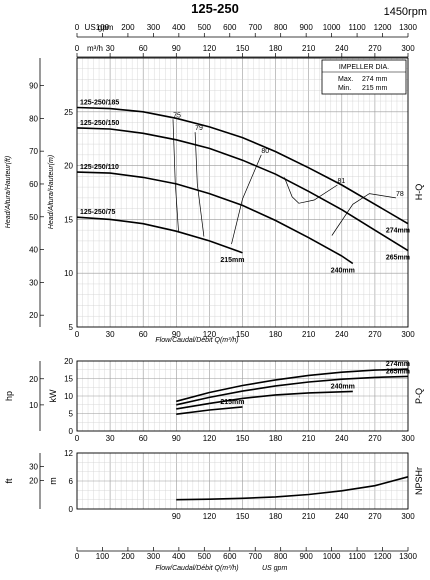 The height and width of the screenshot is (580, 430). What do you see at coordinates (357, 27) in the screenshot?
I see `top-gpm-tick-label: 1100` at bounding box center [357, 27].